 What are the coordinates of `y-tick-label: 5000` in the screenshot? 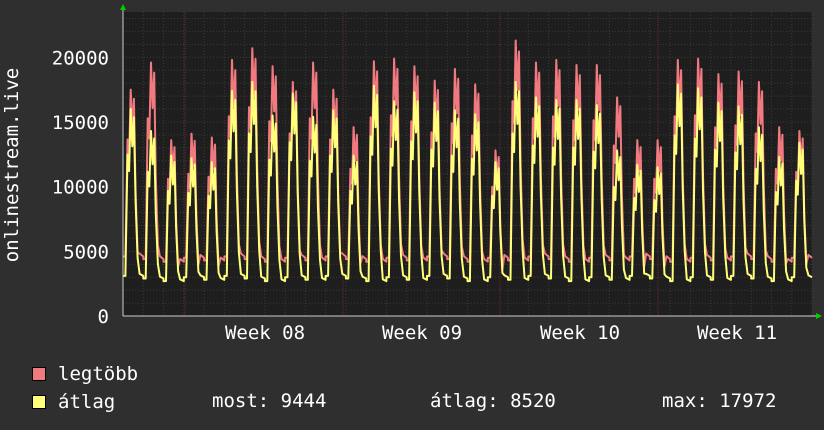 It's located at (86, 252).